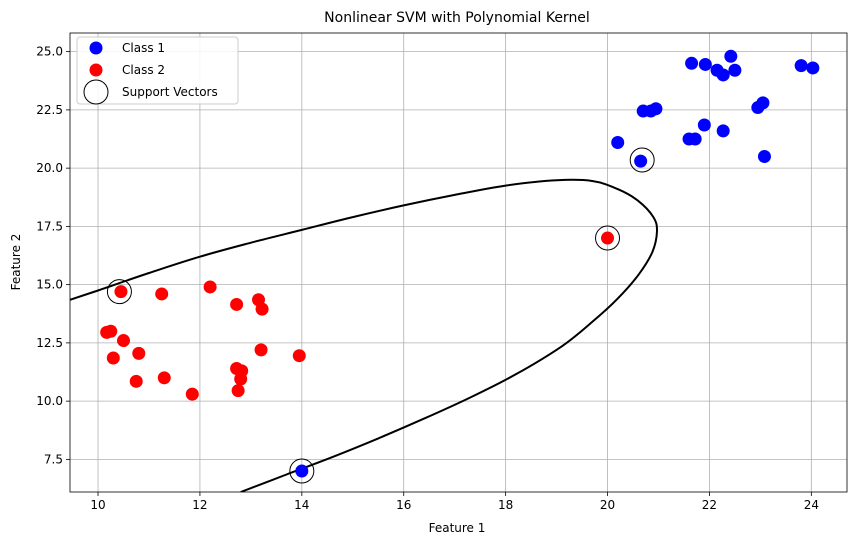  What do you see at coordinates (49, 52) in the screenshot?
I see `y-tick-label: 25.0` at bounding box center [49, 52].